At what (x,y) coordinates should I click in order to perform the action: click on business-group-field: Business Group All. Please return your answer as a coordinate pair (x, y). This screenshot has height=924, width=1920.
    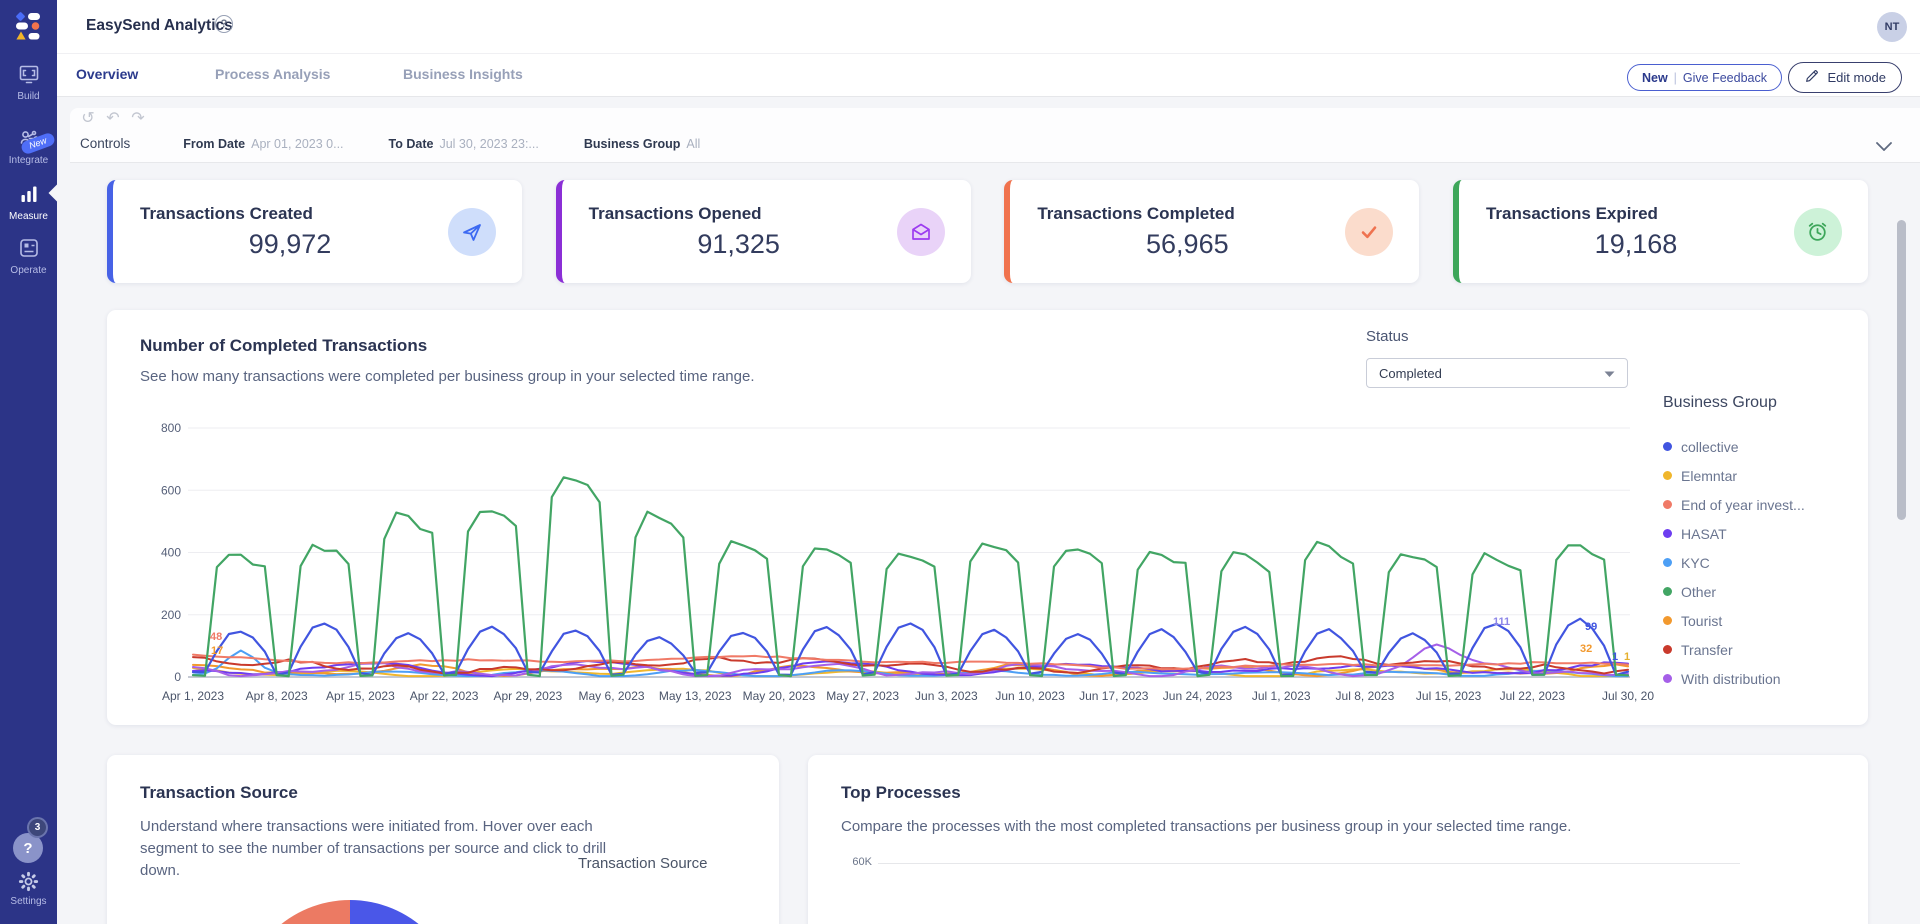
    Looking at the image, I should click on (642, 143).